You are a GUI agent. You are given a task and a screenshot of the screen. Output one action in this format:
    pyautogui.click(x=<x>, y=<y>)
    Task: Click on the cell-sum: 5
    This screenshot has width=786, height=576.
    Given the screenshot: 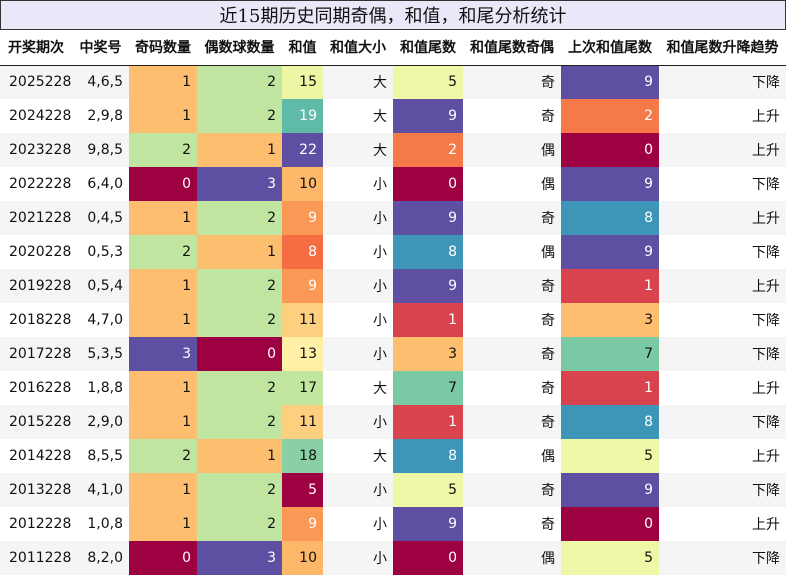 What is the action you would take?
    pyautogui.click(x=302, y=490)
    